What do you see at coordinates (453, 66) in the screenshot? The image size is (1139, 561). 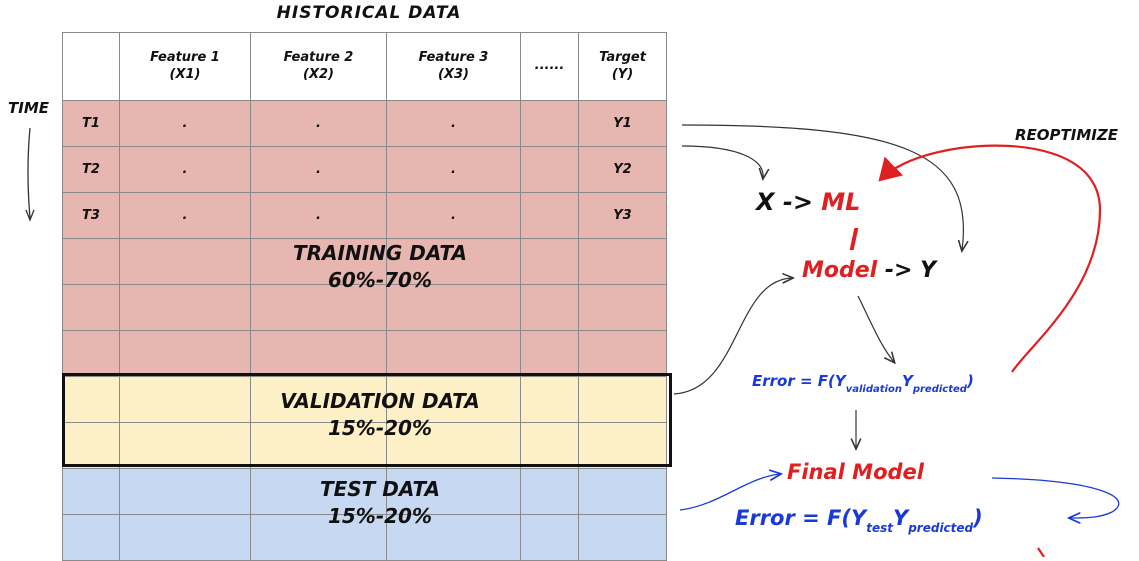 I see `column-header-3: Feature 3 (X3)` at bounding box center [453, 66].